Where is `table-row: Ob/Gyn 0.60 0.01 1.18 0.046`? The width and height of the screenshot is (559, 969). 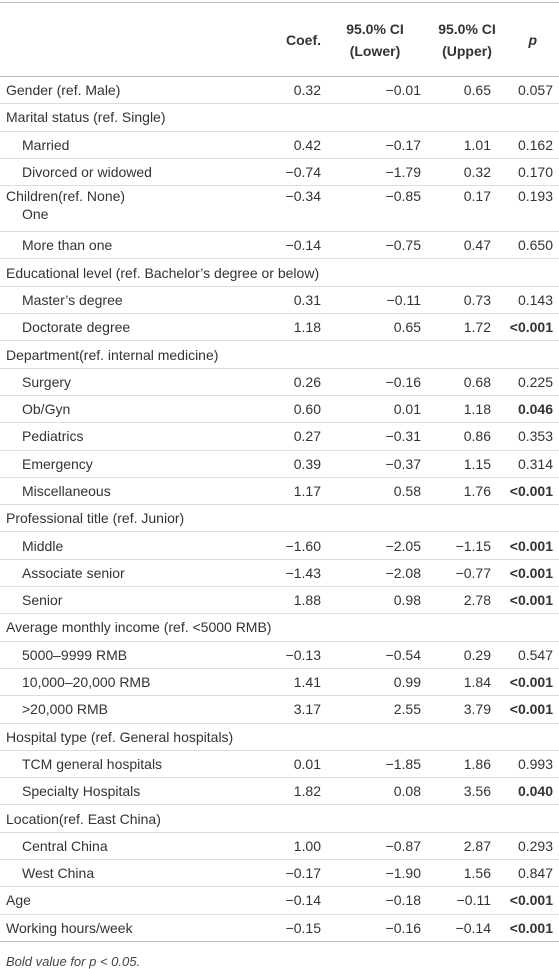 table-row: Ob/Gyn 0.60 0.01 1.18 0.046 is located at coordinates (279, 408).